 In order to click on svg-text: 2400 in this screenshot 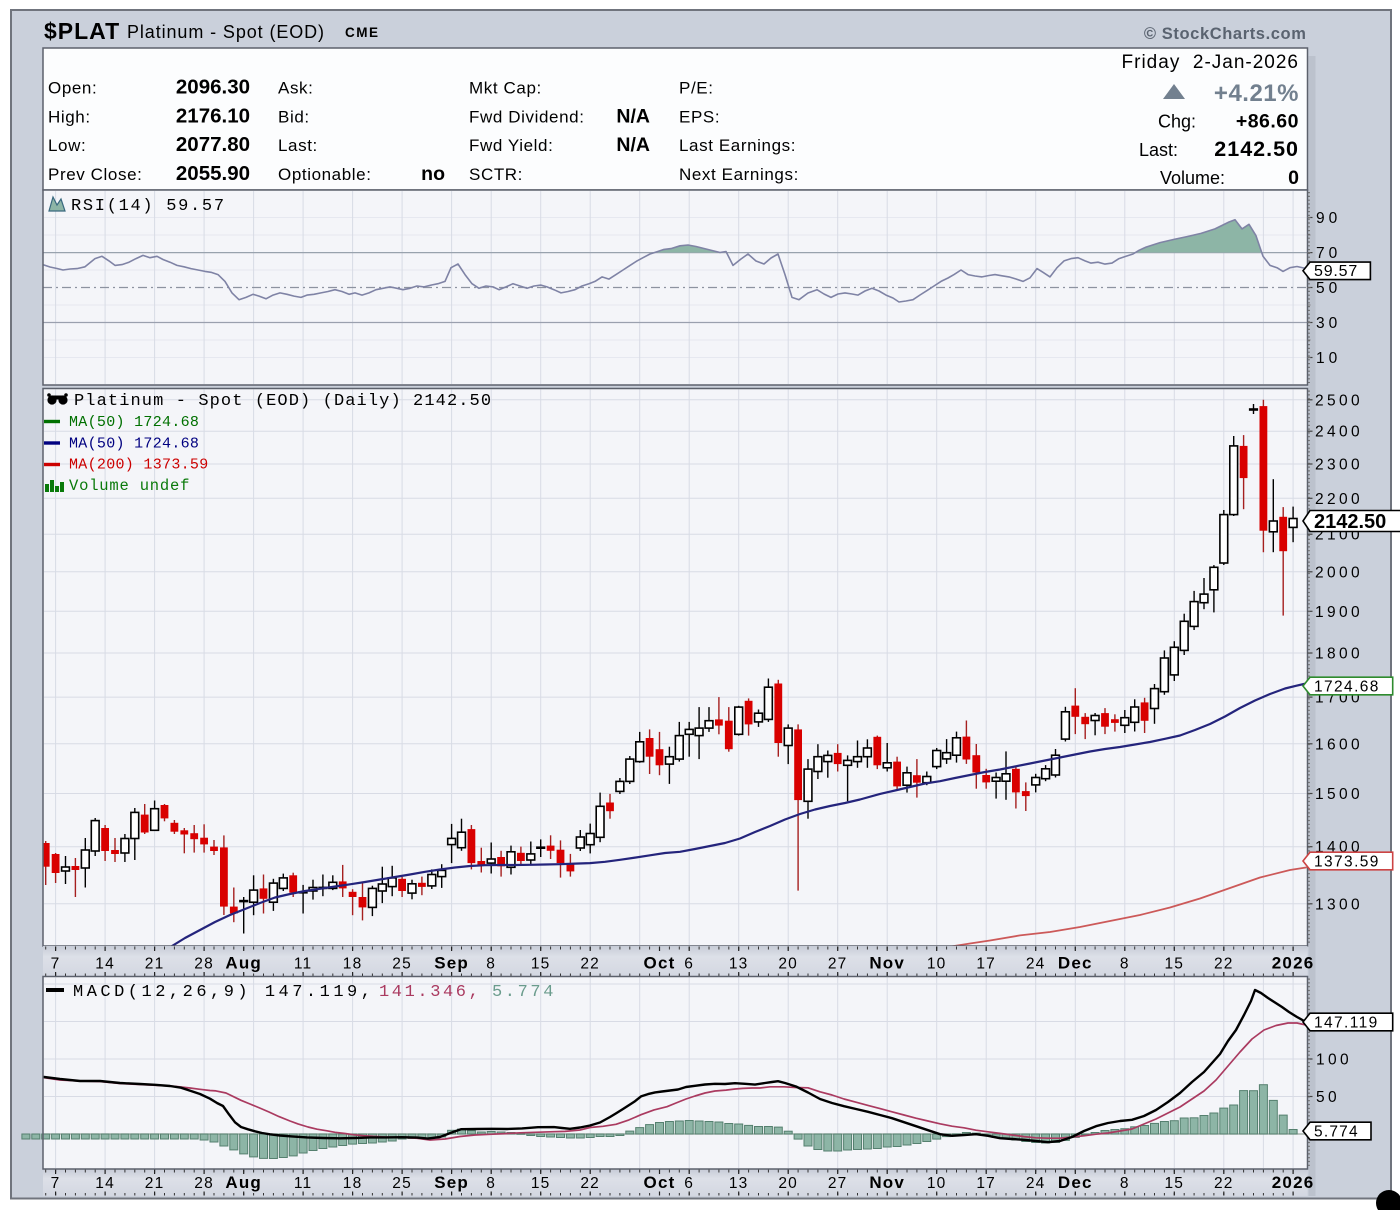, I will do `click(1339, 432)`.